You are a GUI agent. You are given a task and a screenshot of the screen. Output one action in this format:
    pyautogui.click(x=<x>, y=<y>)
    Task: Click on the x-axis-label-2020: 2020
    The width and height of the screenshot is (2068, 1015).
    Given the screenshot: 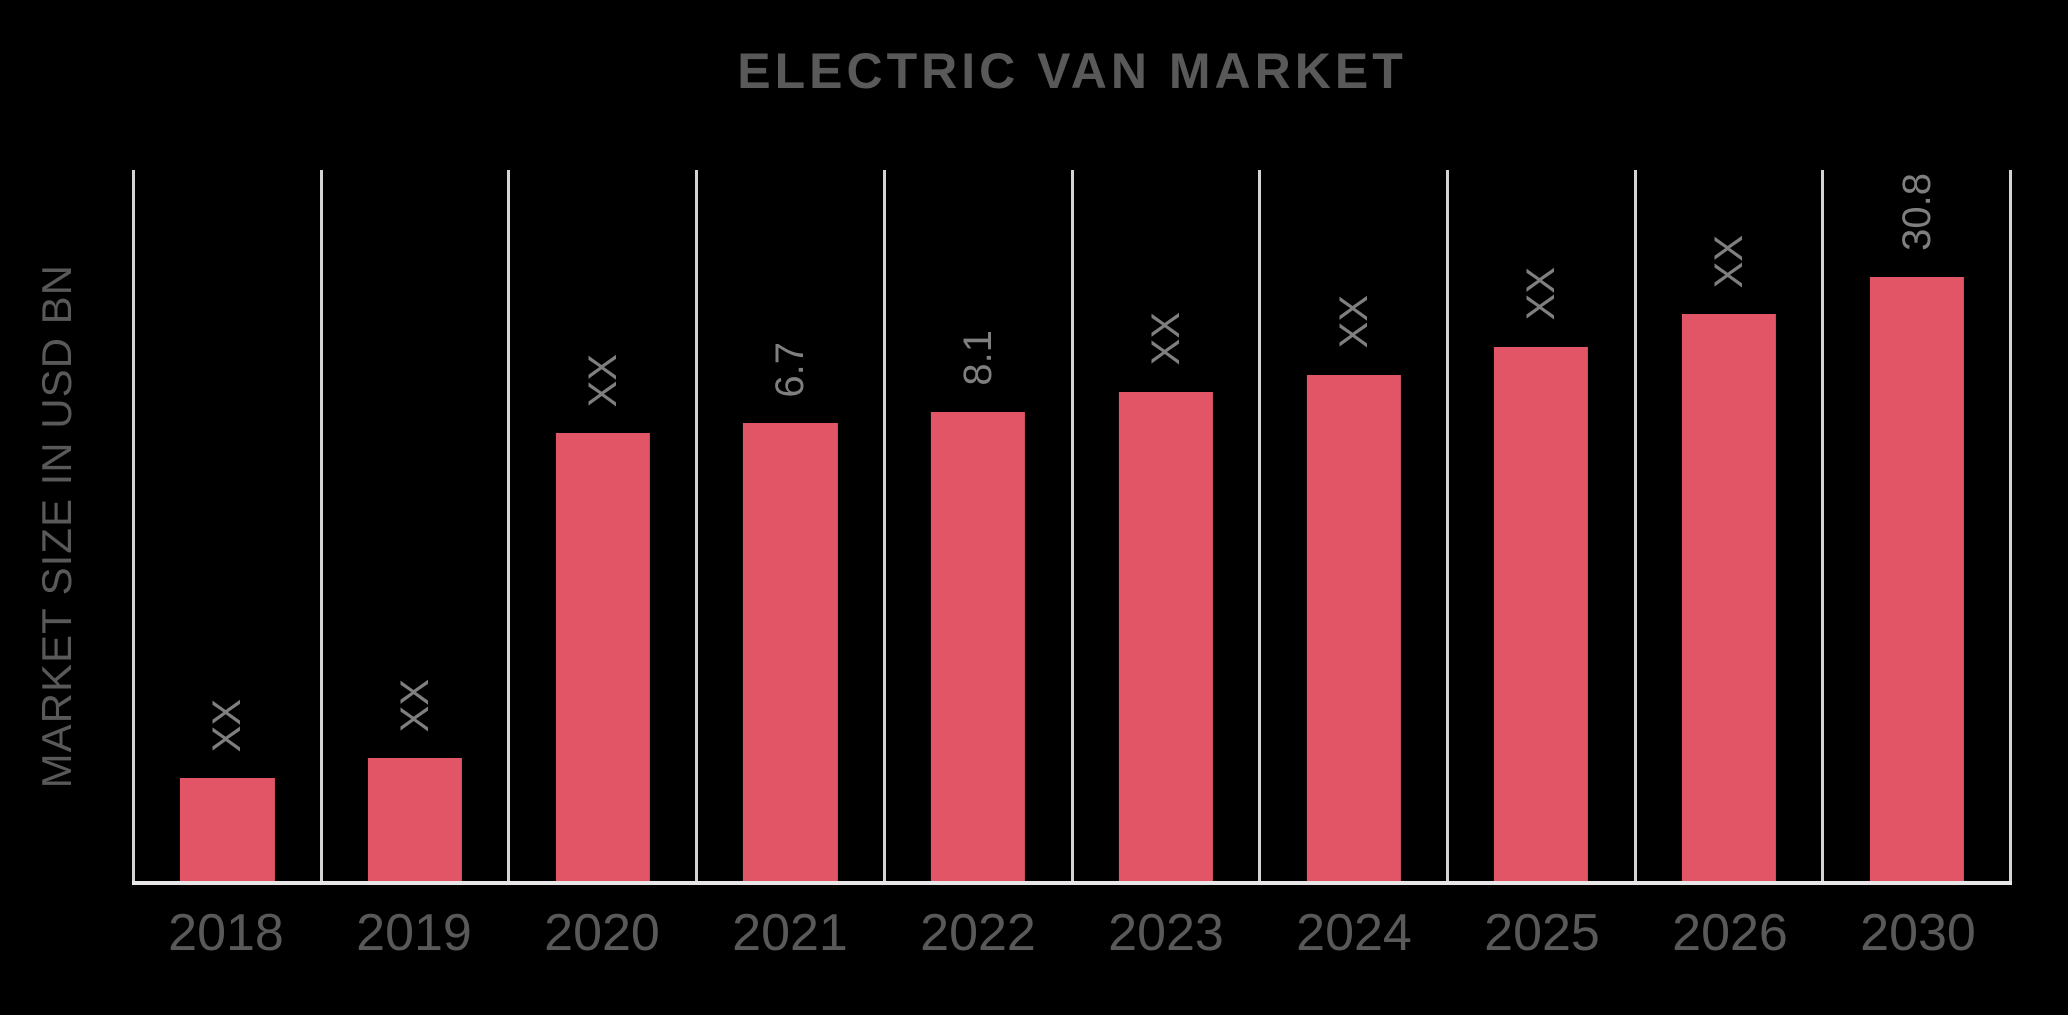 What is the action you would take?
    pyautogui.click(x=602, y=933)
    